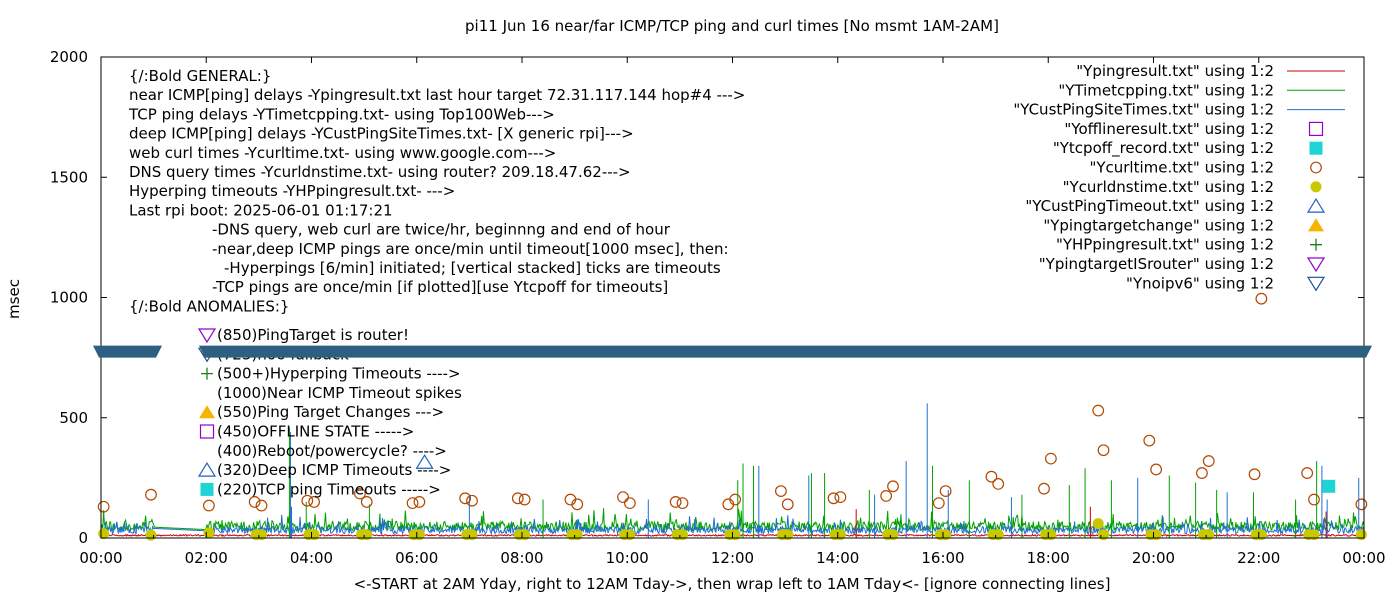 This screenshot has height=600, width=1400. I want to click on annotation-line: {/:Bold GENERAL:}, so click(200, 76).